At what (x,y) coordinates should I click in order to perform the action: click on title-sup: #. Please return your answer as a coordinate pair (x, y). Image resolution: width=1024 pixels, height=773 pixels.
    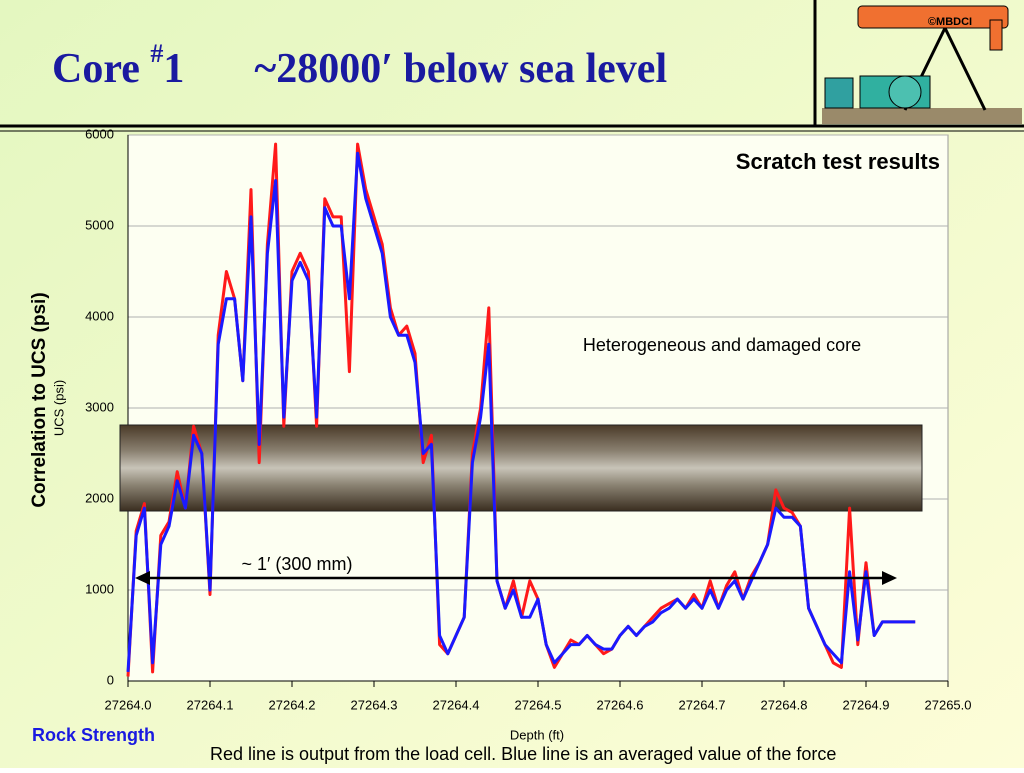
    Looking at the image, I should click on (156, 53).